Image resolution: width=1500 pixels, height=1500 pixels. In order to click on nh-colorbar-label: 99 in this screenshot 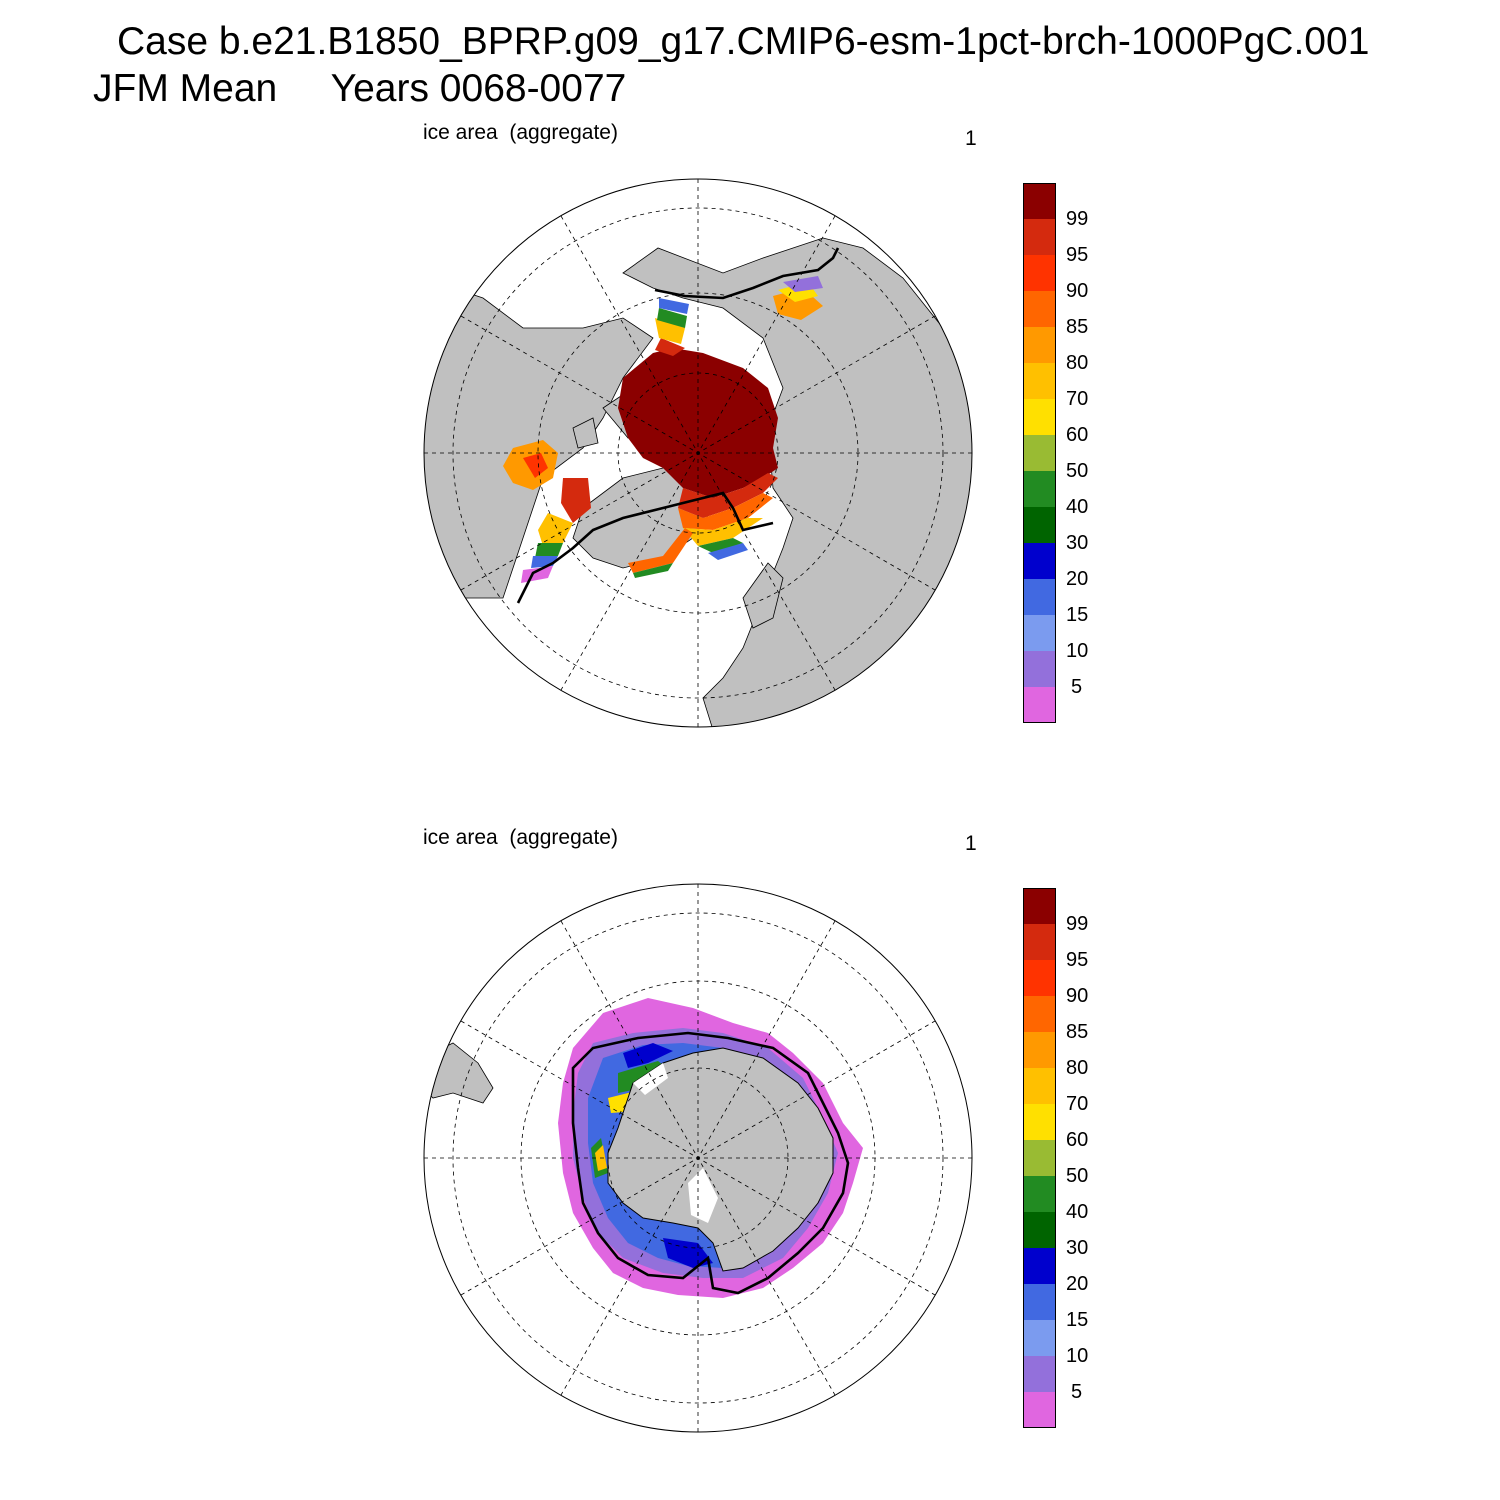, I will do `click(1077, 219)`.